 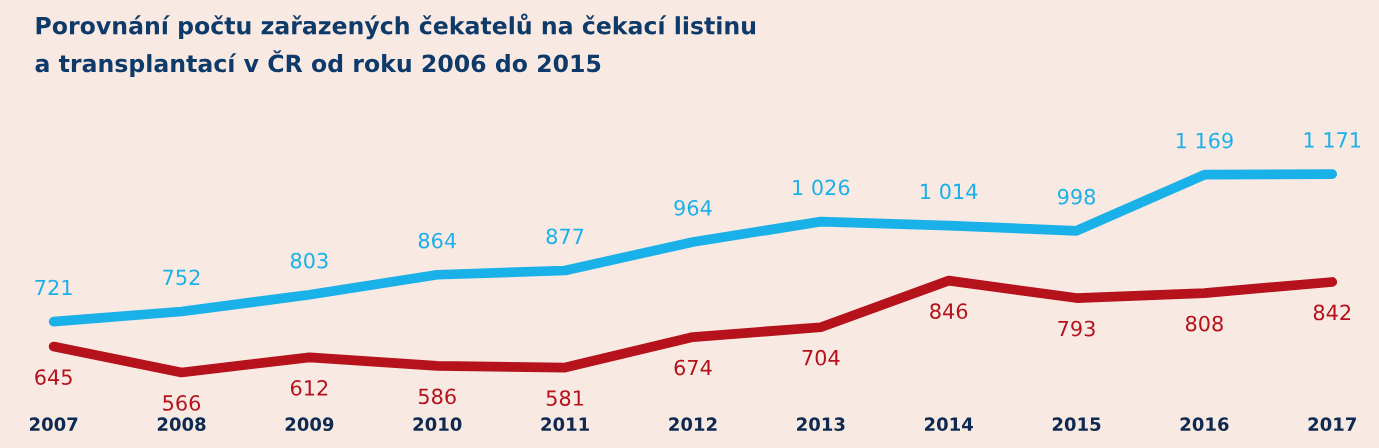 What do you see at coordinates (821, 357) in the screenshot?
I see `data-label: 704` at bounding box center [821, 357].